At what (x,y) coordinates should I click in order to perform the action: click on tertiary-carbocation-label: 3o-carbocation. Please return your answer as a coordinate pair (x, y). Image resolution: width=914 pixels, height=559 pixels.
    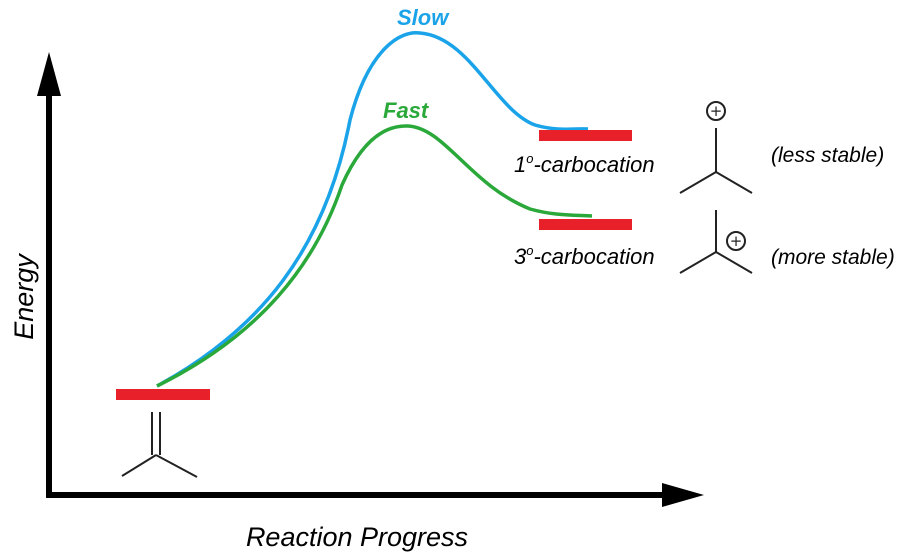
    Looking at the image, I should click on (584, 256).